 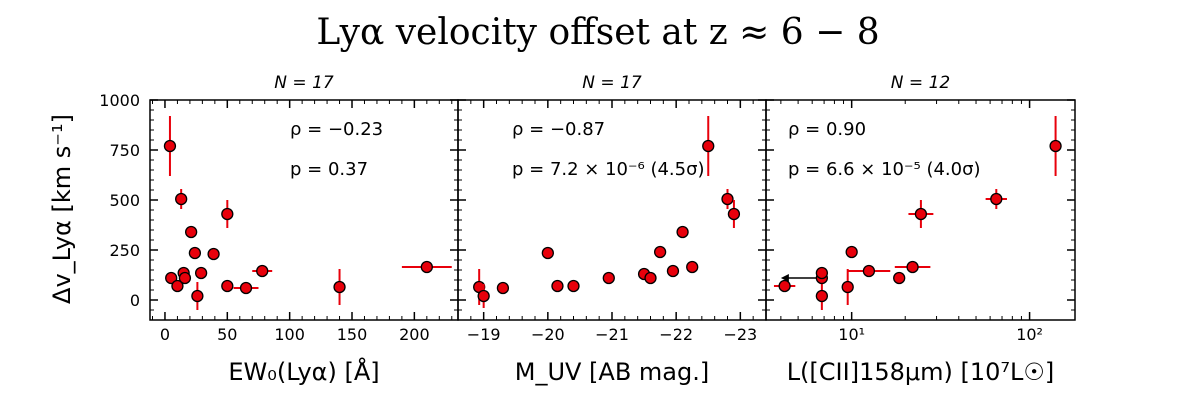 I want to click on upper-limit-arrowhead, so click(x=784, y=278).